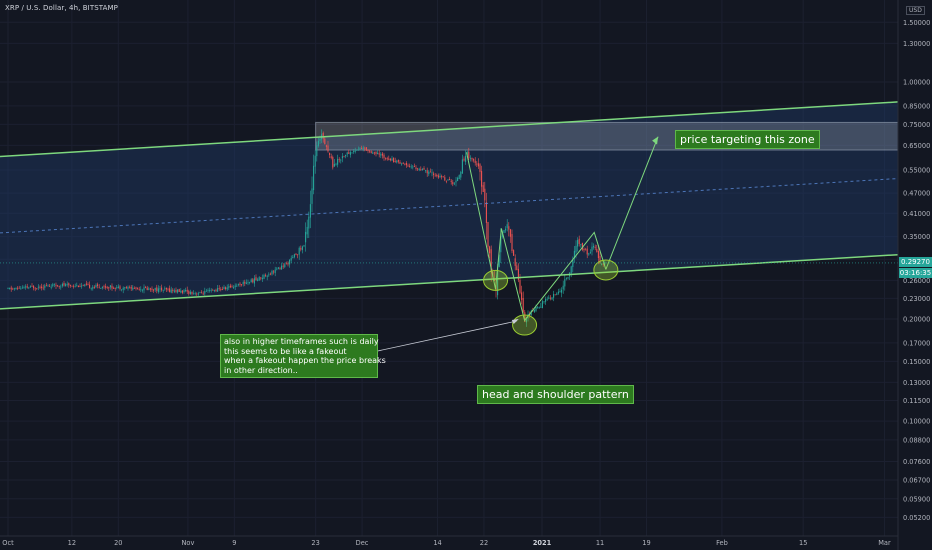  What do you see at coordinates (916, 214) in the screenshot?
I see `y-tick-label: 0.41000` at bounding box center [916, 214].